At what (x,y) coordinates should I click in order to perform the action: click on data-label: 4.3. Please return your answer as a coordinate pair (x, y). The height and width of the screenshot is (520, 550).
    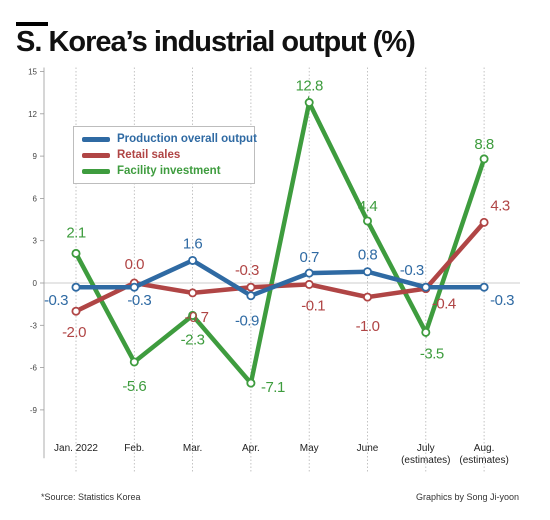
    Looking at the image, I should click on (500, 205).